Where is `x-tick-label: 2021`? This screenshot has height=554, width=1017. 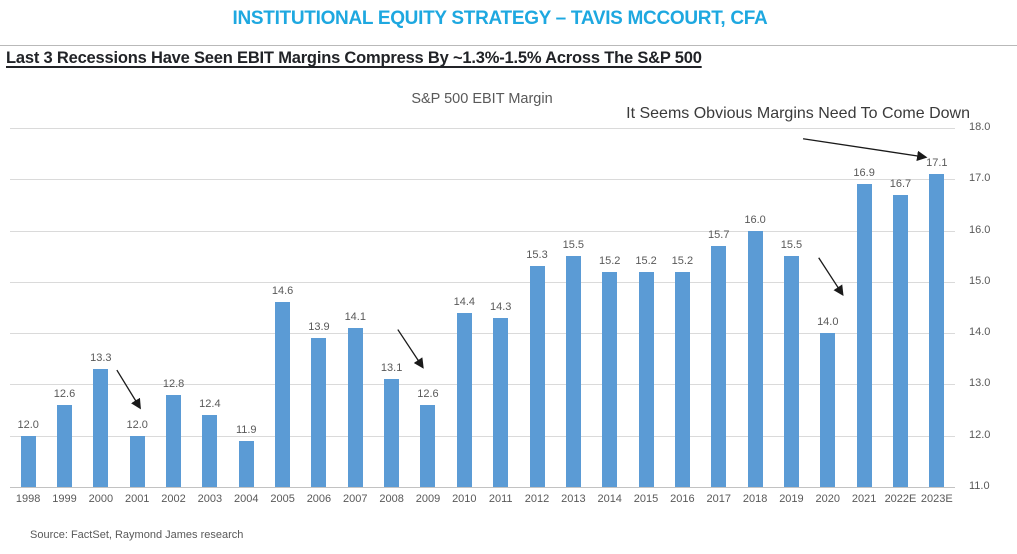
x-tick-label: 2021 is located at coordinates (864, 499).